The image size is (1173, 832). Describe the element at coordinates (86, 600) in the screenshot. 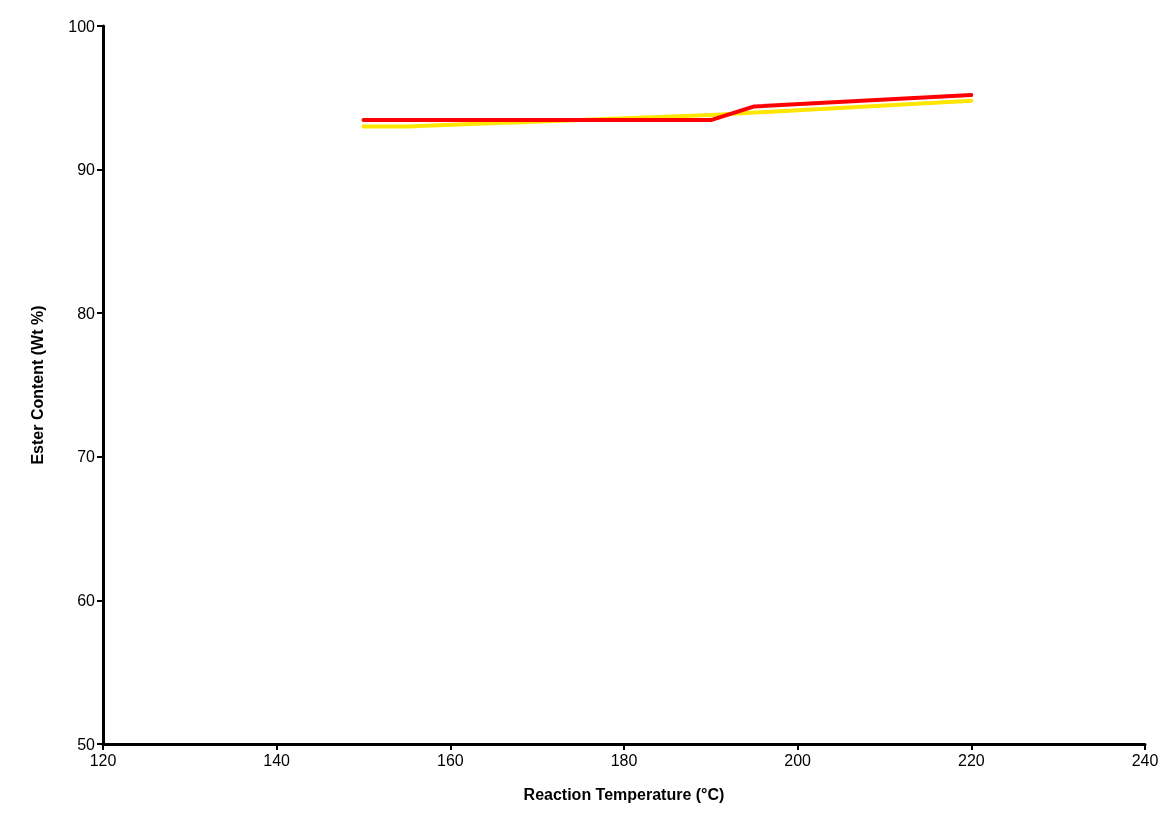

I see `y-tick-label: 60` at that location.